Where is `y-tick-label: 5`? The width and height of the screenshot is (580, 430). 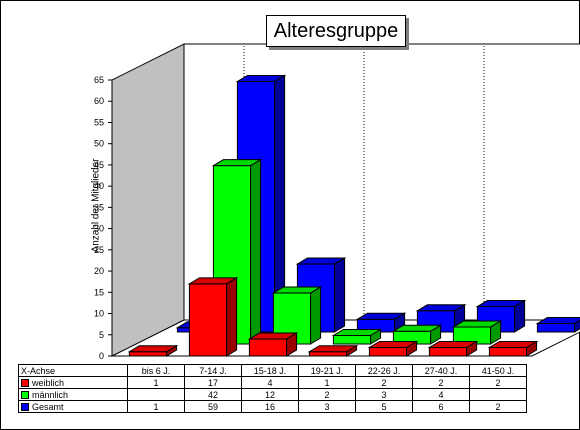
y-tick-label: 5 is located at coordinates (101, 335).